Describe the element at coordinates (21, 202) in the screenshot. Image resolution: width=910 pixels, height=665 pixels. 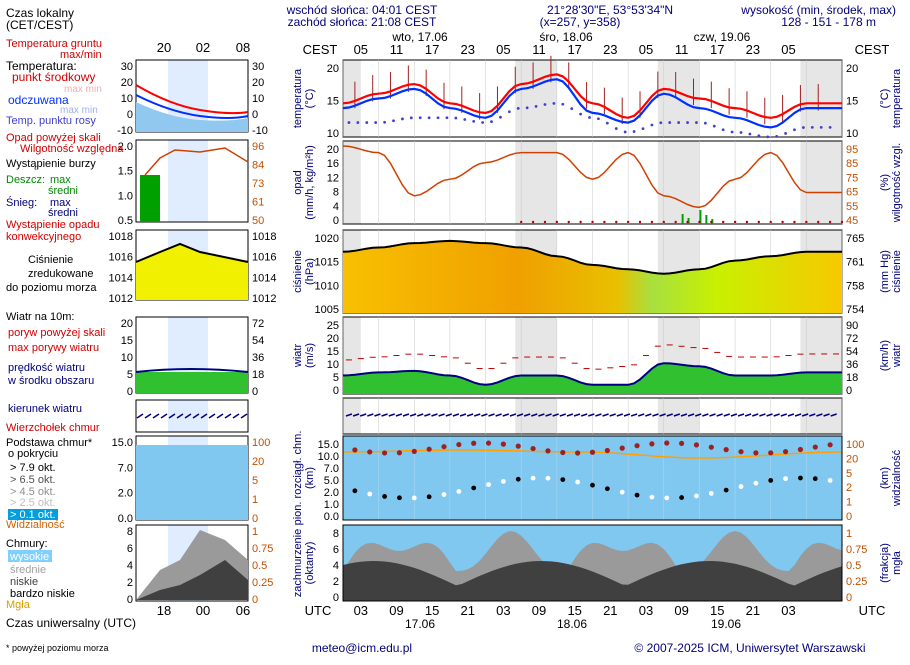
I see `legend-snow: Śnieg:` at that location.